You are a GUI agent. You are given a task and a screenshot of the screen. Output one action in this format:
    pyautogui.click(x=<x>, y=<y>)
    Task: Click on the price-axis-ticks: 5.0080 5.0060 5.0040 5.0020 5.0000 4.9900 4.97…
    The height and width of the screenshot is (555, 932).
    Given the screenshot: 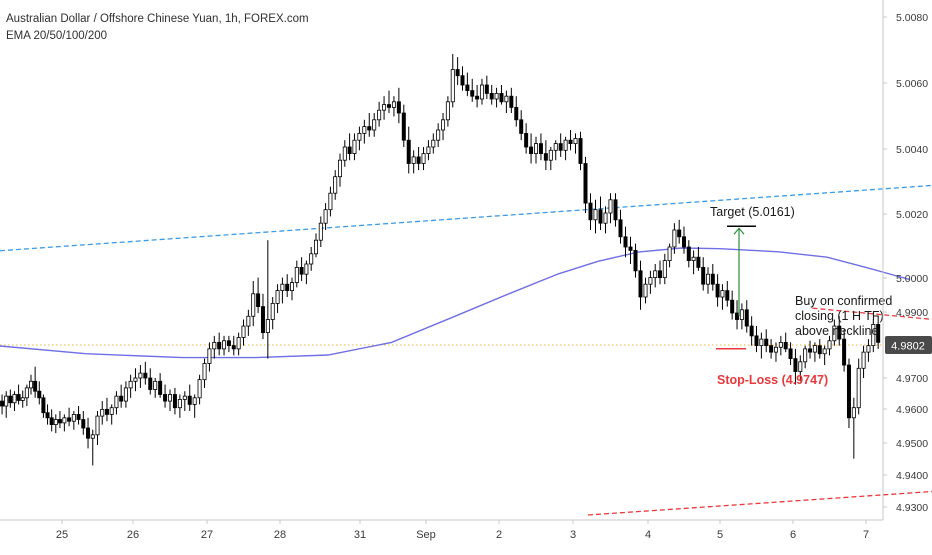 What is the action you would take?
    pyautogui.click(x=905, y=263)
    